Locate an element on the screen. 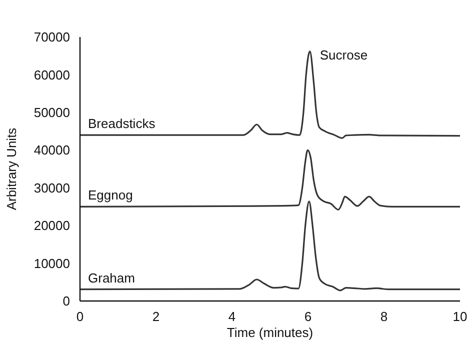 Image resolution: width=474 pixels, height=340 pixels. x-axis-title: Time (minutes) is located at coordinates (270, 332).